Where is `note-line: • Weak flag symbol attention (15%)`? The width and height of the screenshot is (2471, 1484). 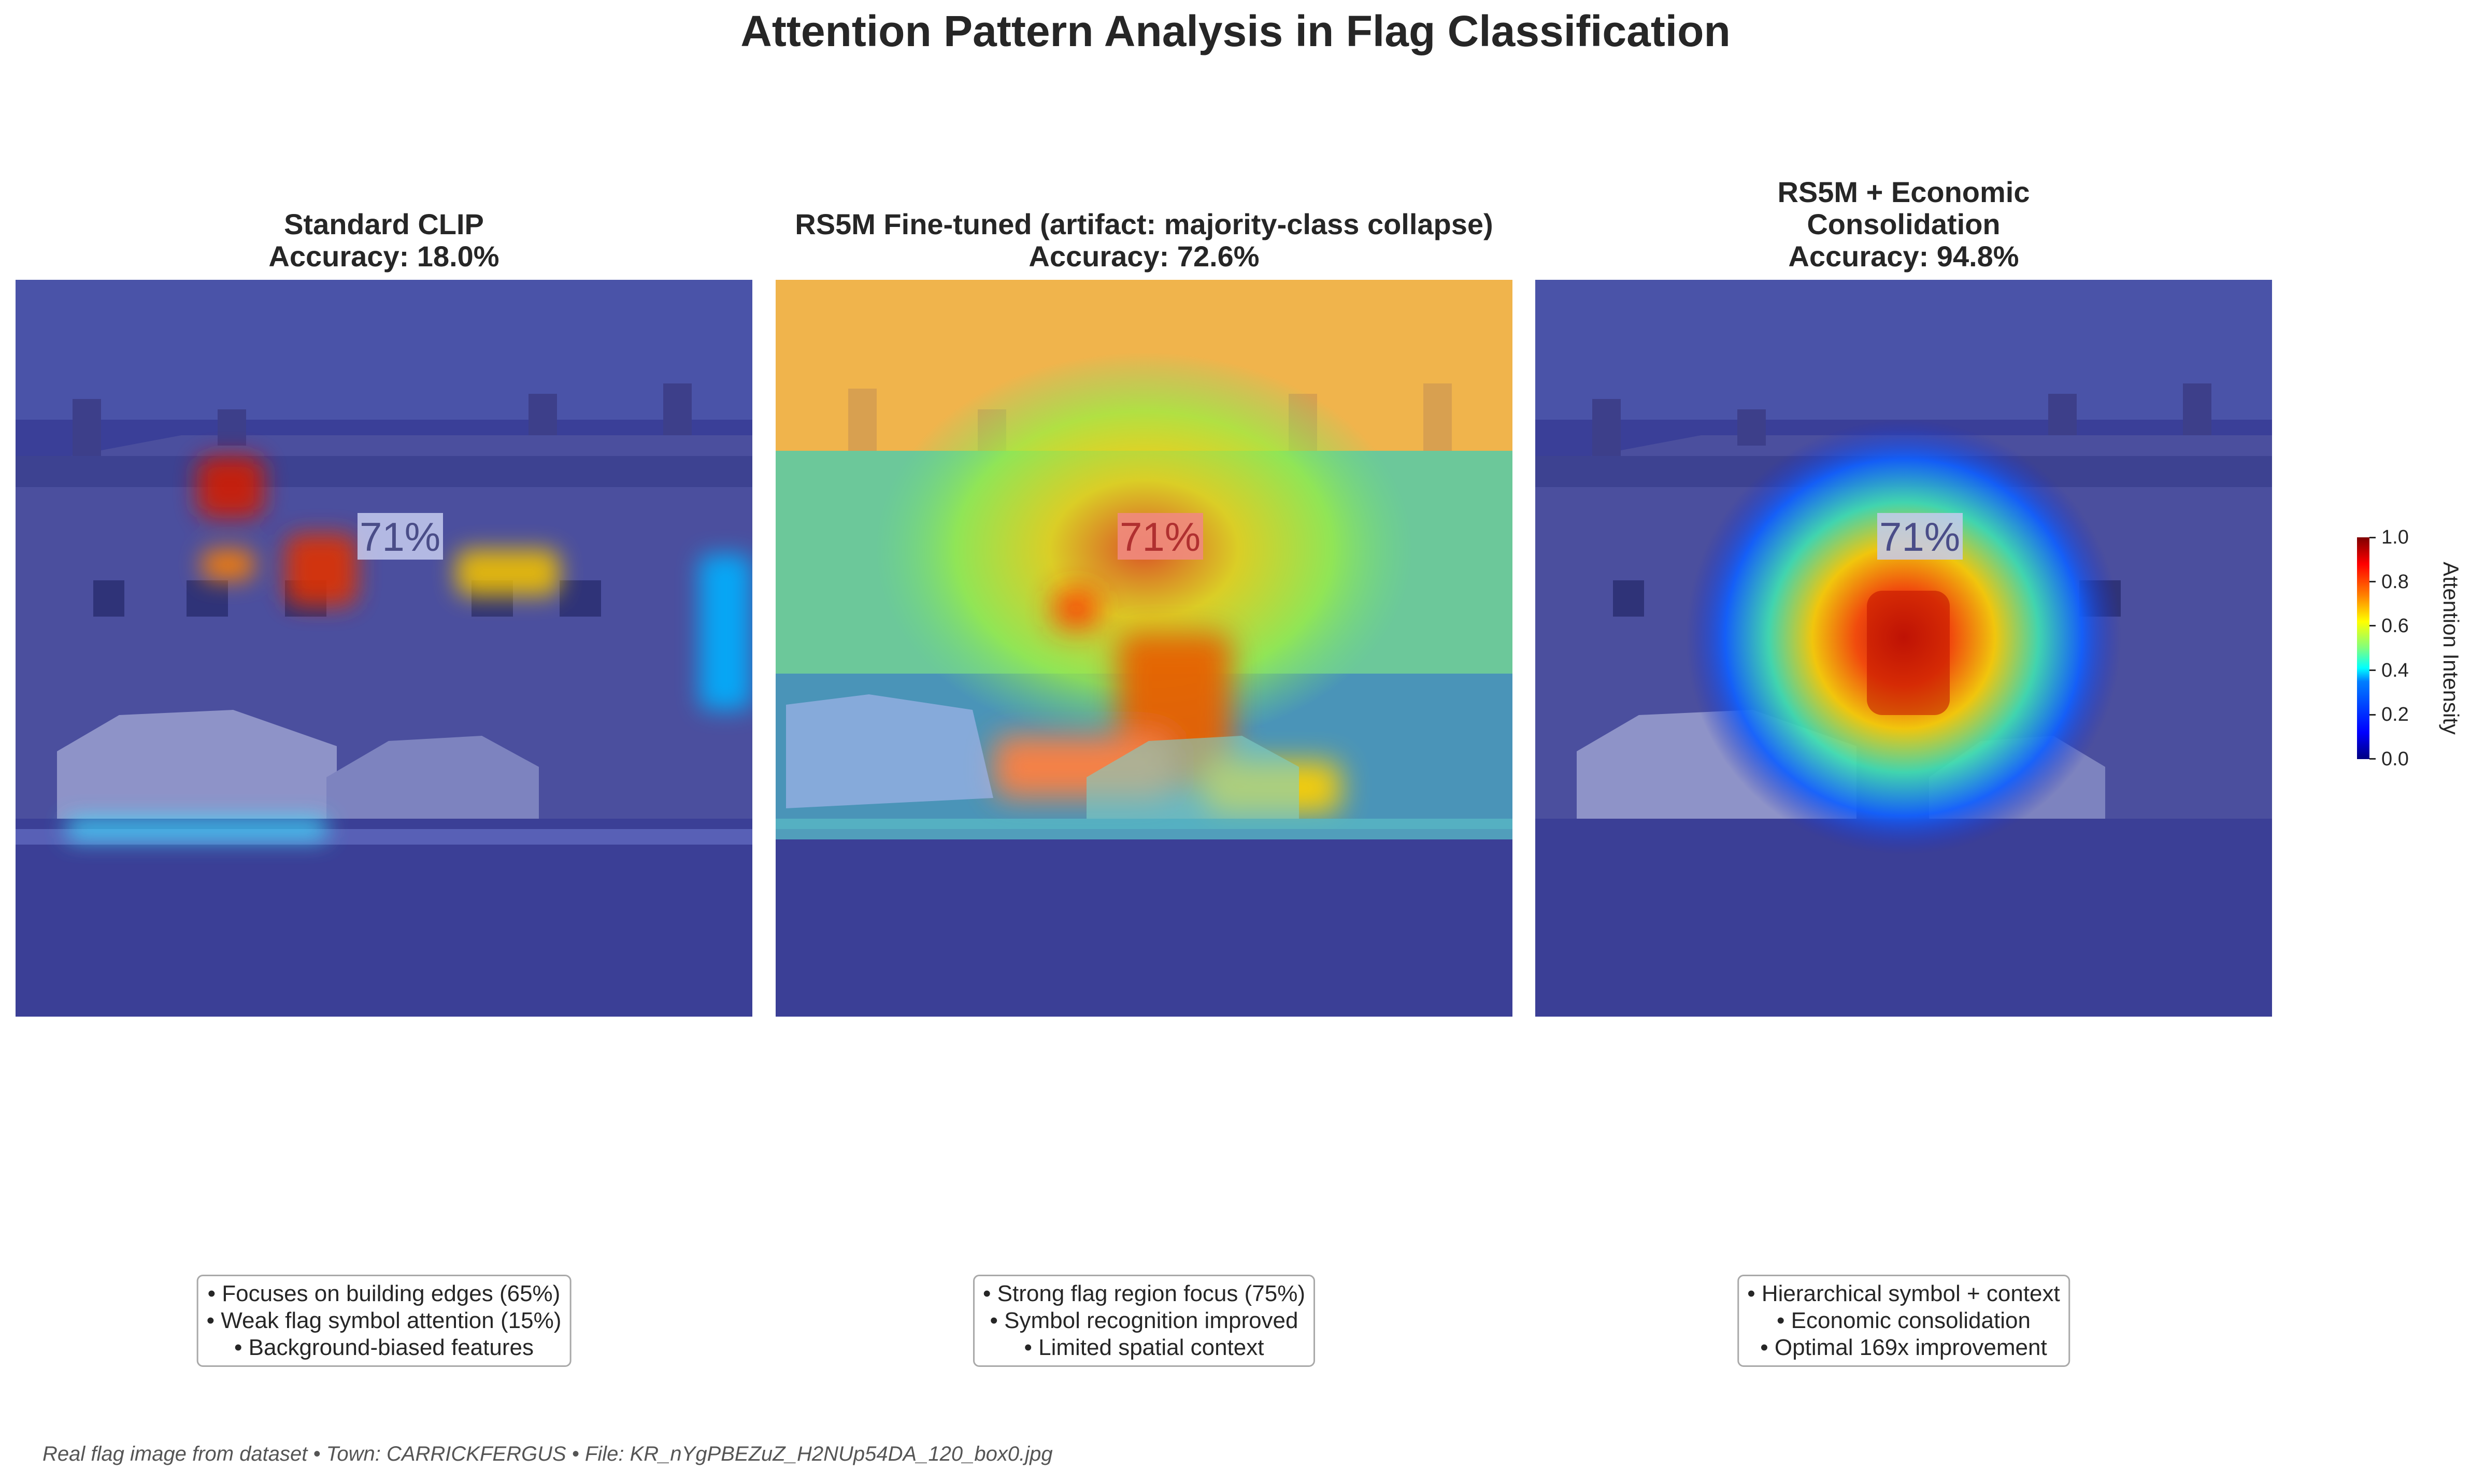 note-line: • Weak flag symbol attention (15%) is located at coordinates (384, 1321).